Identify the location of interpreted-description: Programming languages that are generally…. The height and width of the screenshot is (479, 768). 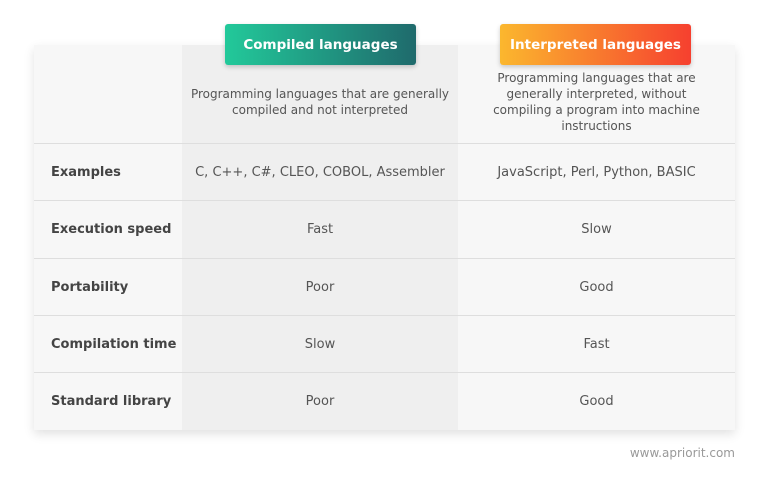
(596, 102).